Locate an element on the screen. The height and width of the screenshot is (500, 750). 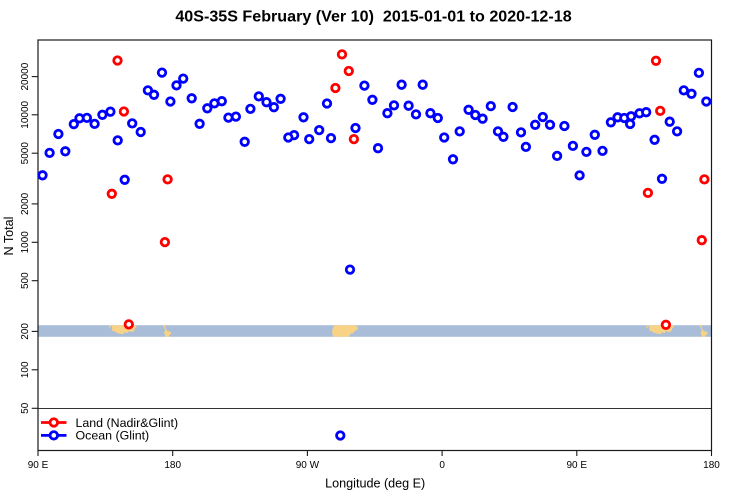
svg-text: Longitude (deg E) is located at coordinates (375, 484).